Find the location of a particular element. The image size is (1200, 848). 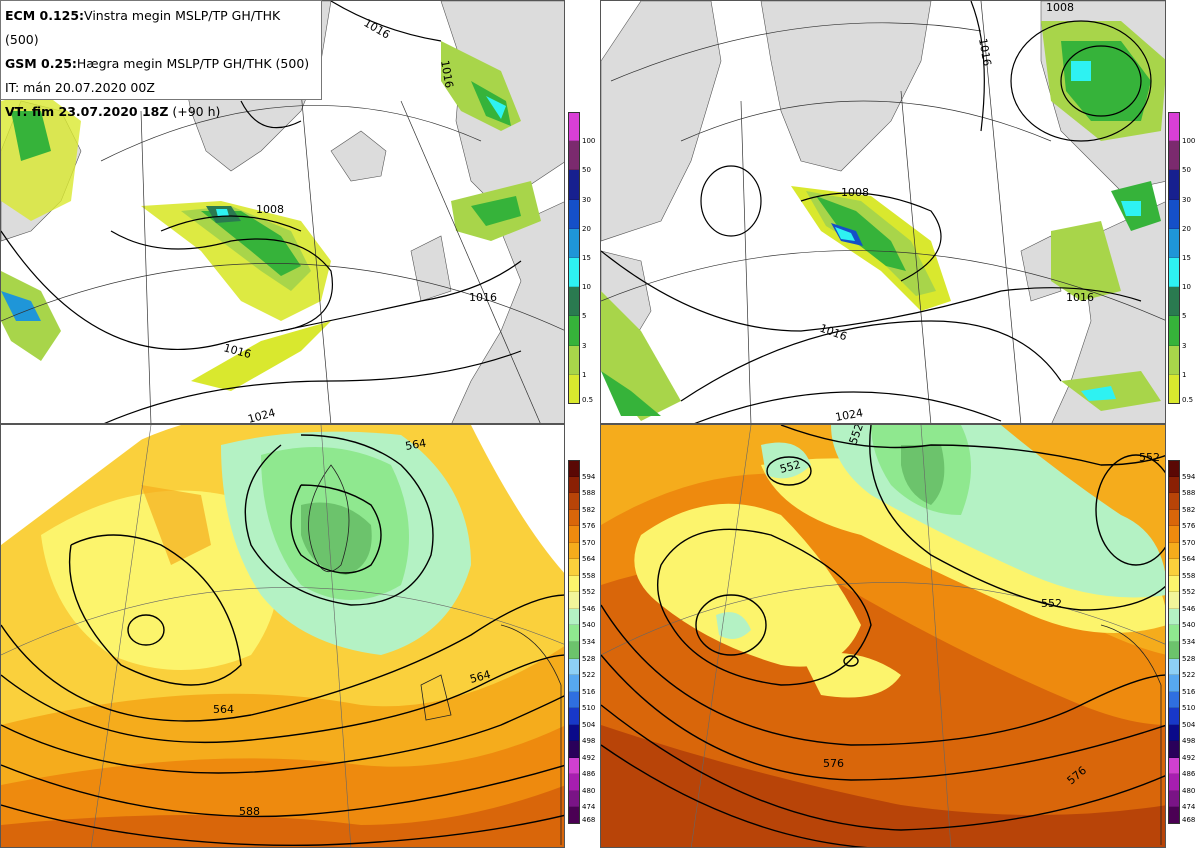

colorbar-label: 50 is located at coordinates (586, 170).